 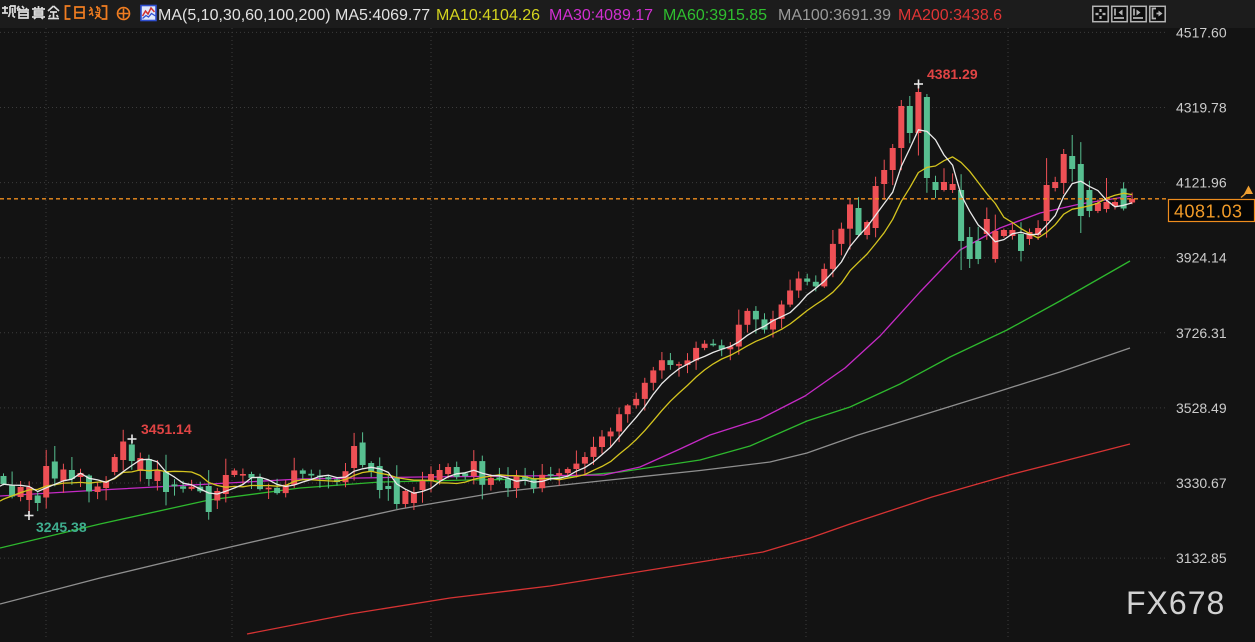 What do you see at coordinates (715, 15) in the screenshot?
I see `svg-text: MA60:3915.85` at bounding box center [715, 15].